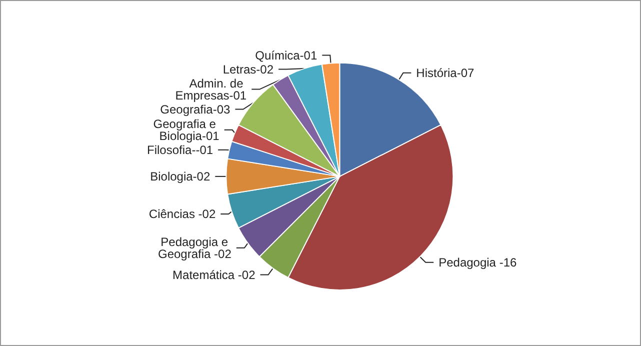 The width and height of the screenshot is (641, 346). What do you see at coordinates (248, 69) in the screenshot?
I see `slice-label: Letras-02` at bounding box center [248, 69].